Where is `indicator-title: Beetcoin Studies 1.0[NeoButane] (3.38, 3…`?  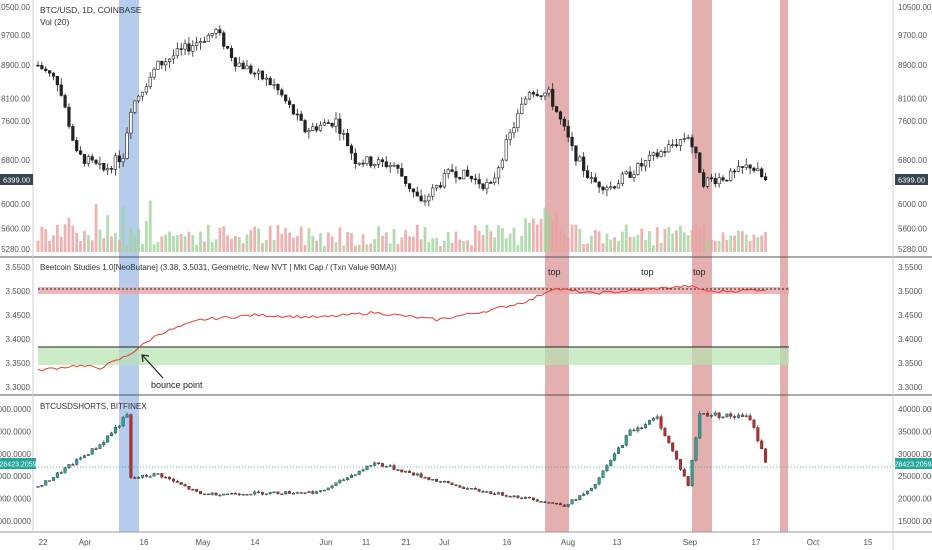
indicator-title: Beetcoin Studies 1.0[NeoButane] (3.38, 3… is located at coordinates (218, 267).